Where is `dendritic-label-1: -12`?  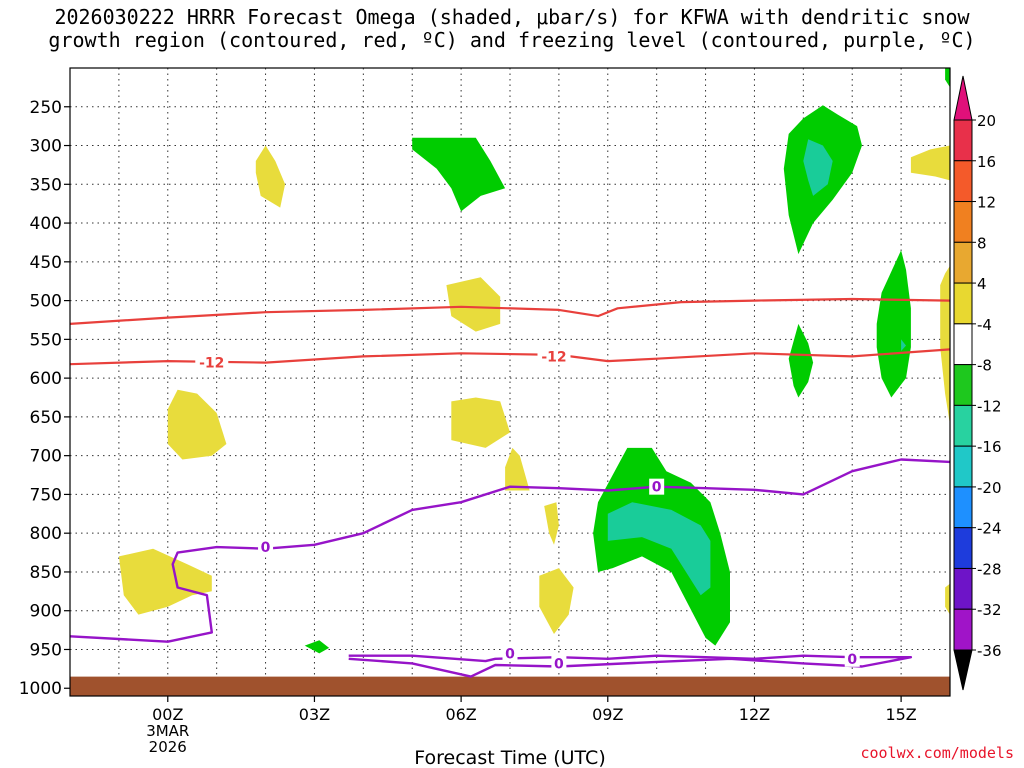
dendritic-label-1: -12 is located at coordinates (553, 357).